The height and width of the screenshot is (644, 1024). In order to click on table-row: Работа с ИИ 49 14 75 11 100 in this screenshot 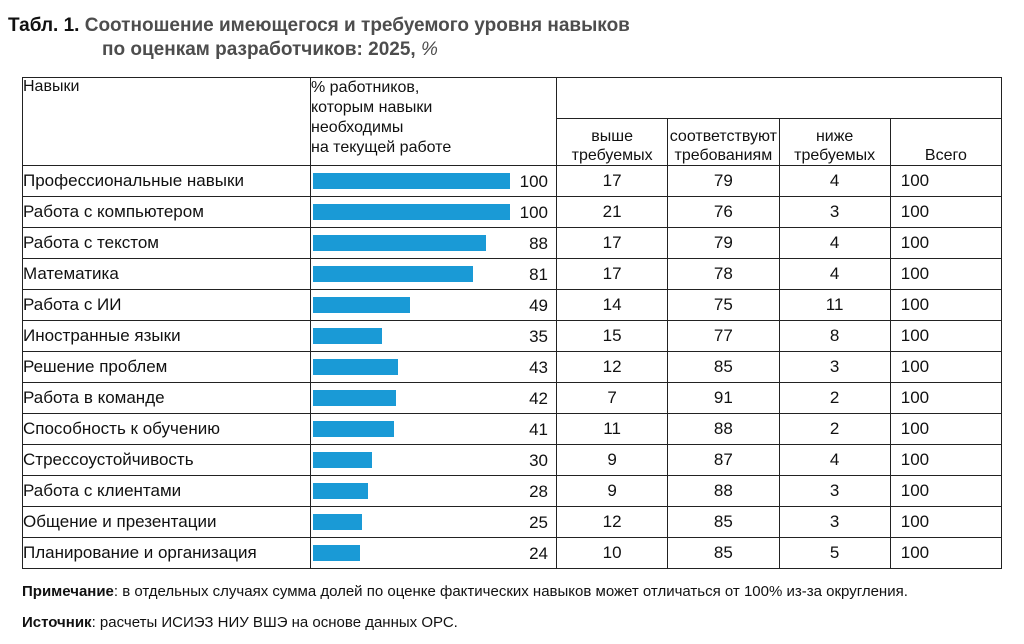, I will do `click(512, 305)`.